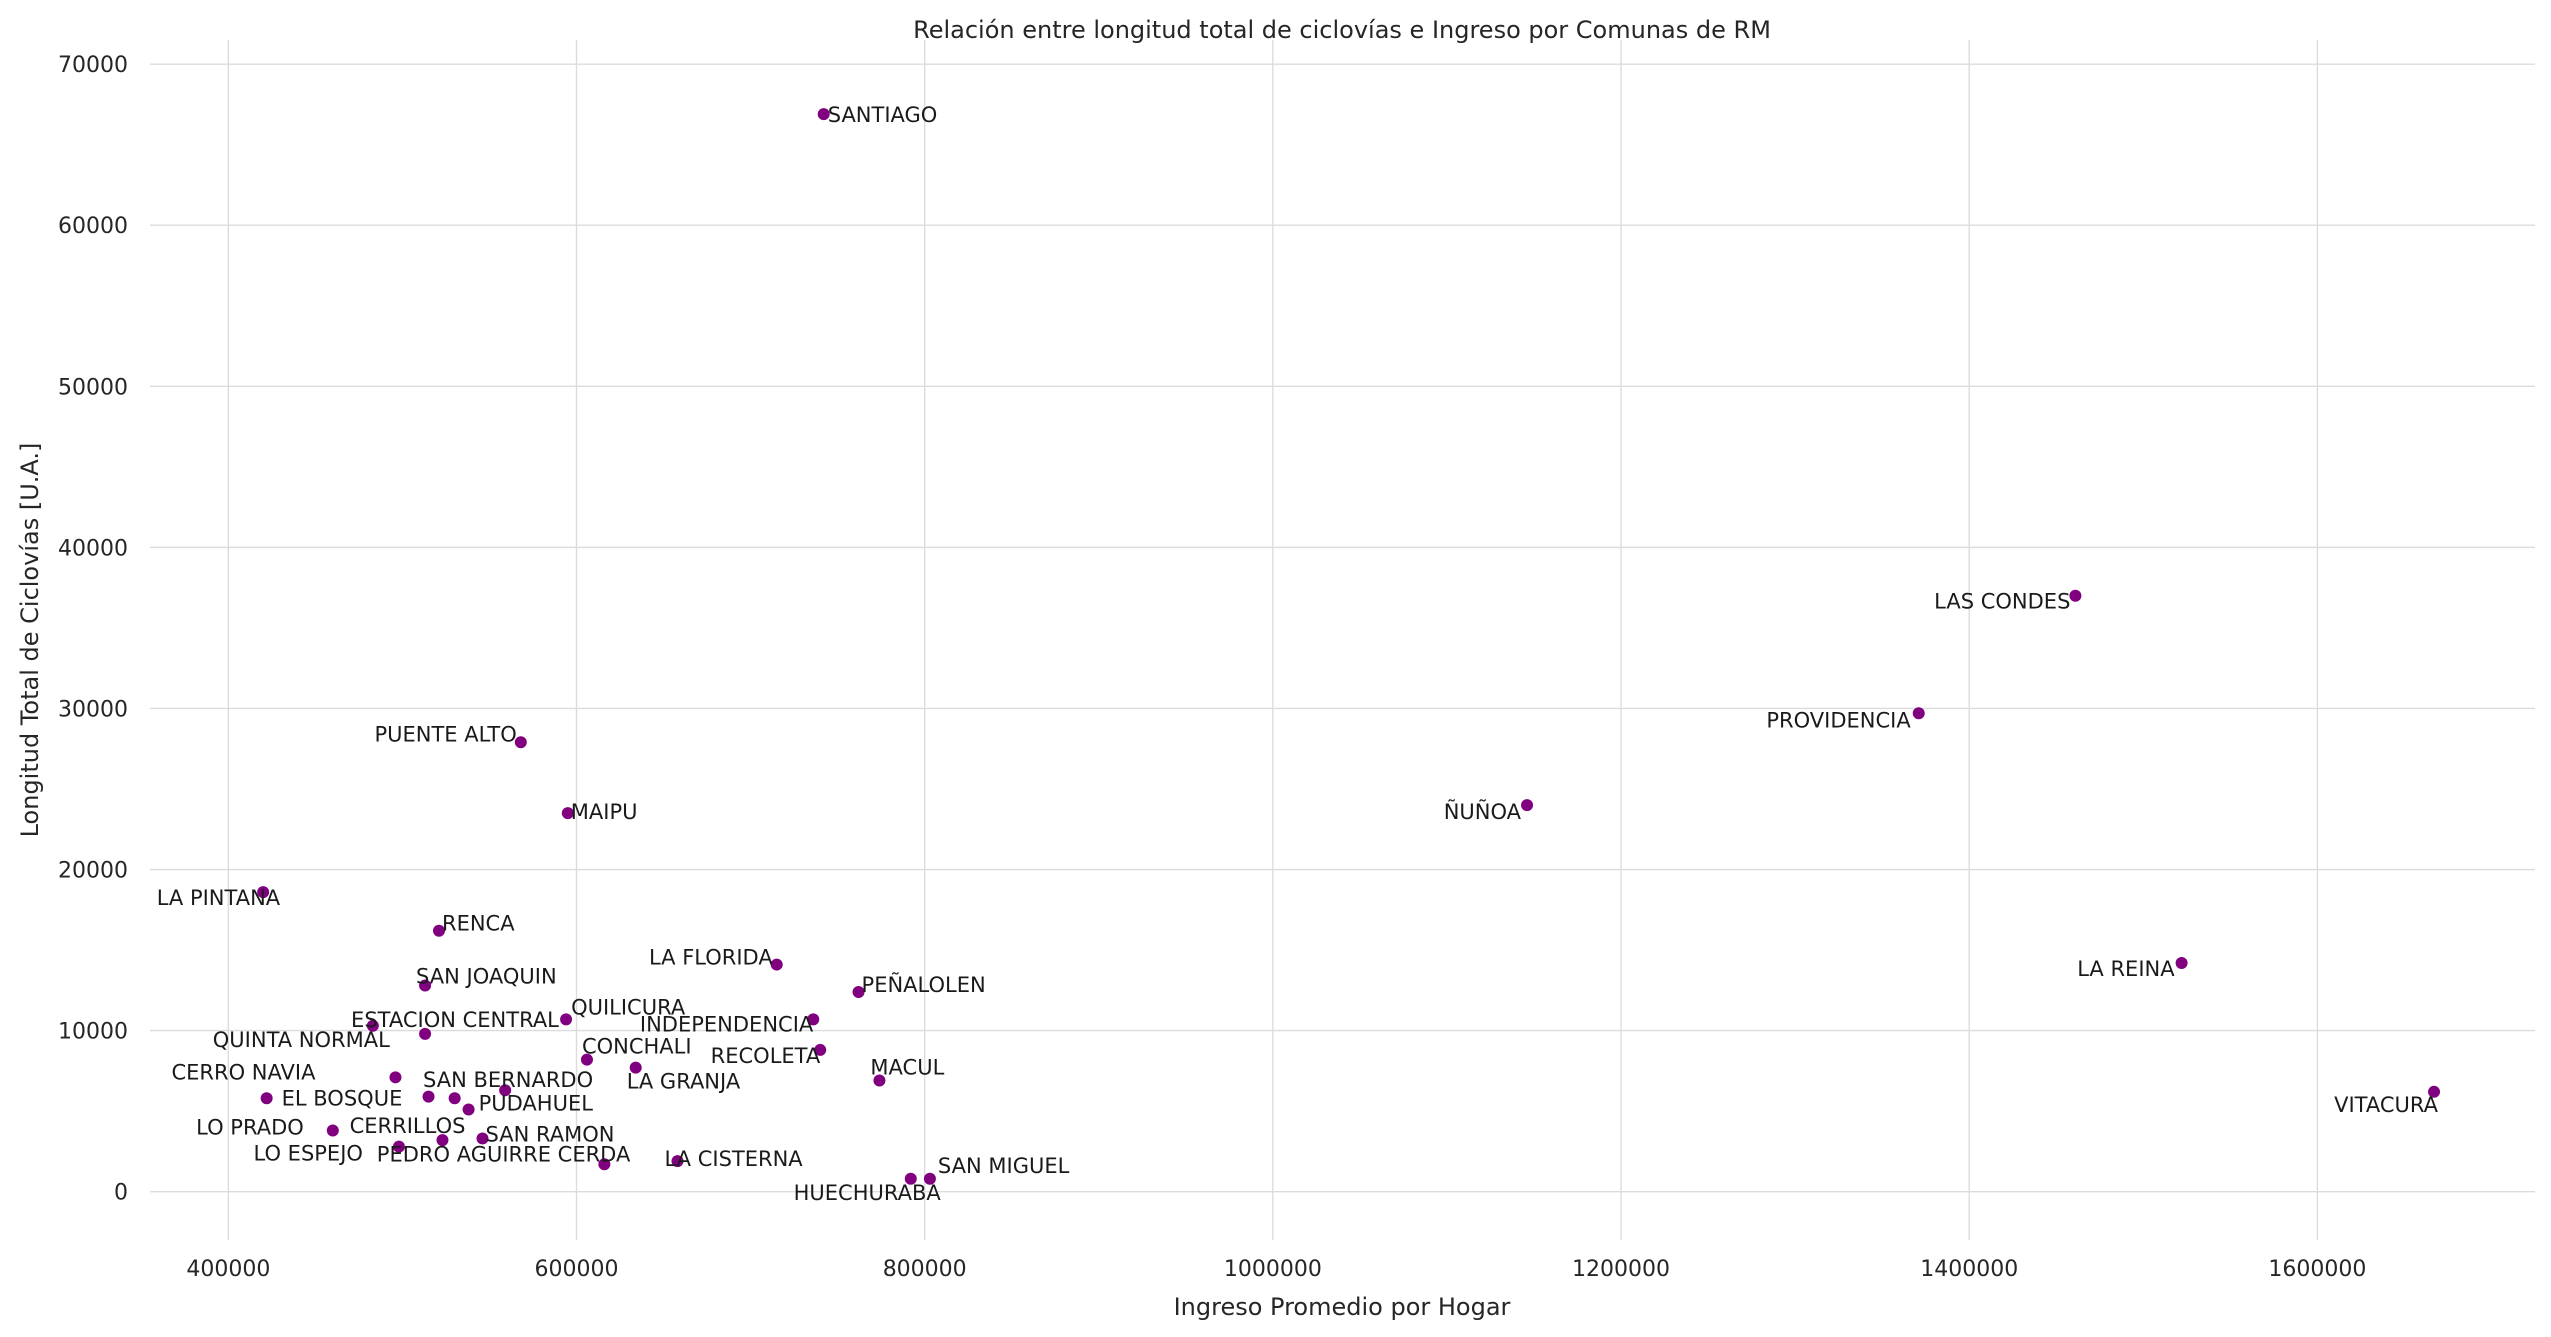 The image size is (2551, 1337). I want to click on y-tick-label: 40000, so click(93, 548).